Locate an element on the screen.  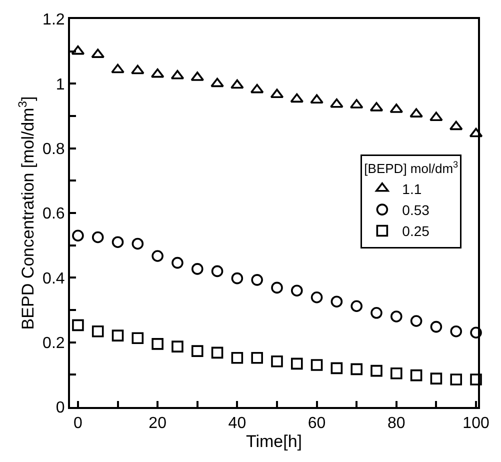
y-tick-label: 0.2 is located at coordinates (53, 343).